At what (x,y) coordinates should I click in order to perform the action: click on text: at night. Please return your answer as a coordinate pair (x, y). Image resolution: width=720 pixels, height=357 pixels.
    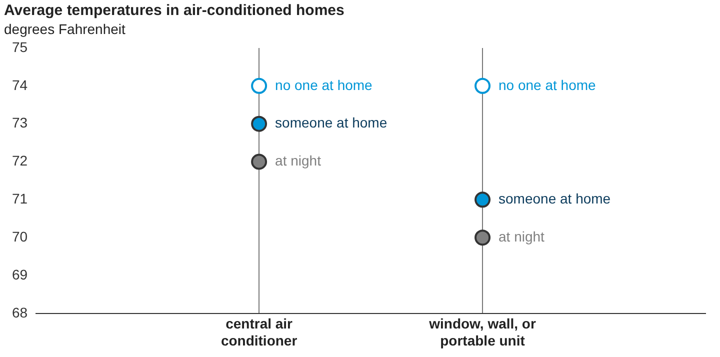
    Looking at the image, I should click on (298, 160).